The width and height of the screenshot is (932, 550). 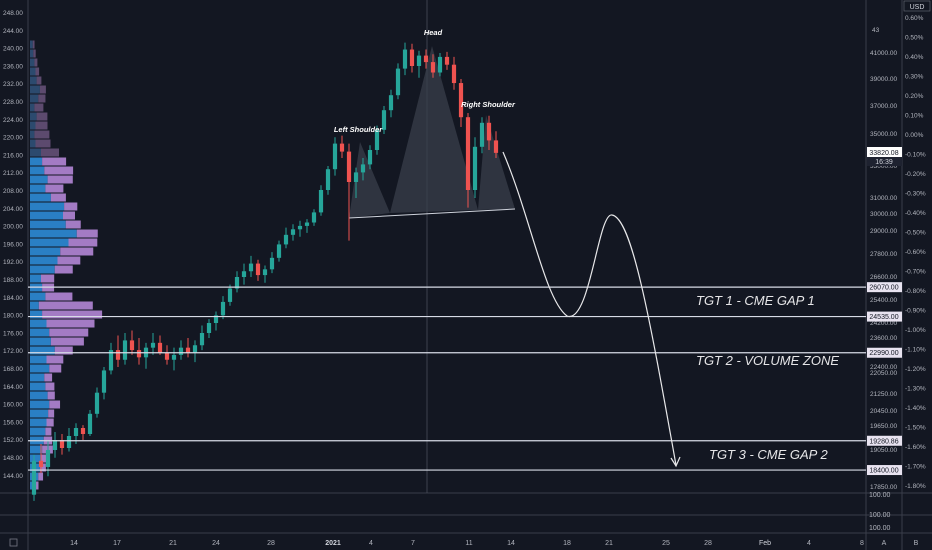 What do you see at coordinates (883, 214) in the screenshot?
I see `price-axis-tick: 30000.00` at bounding box center [883, 214].